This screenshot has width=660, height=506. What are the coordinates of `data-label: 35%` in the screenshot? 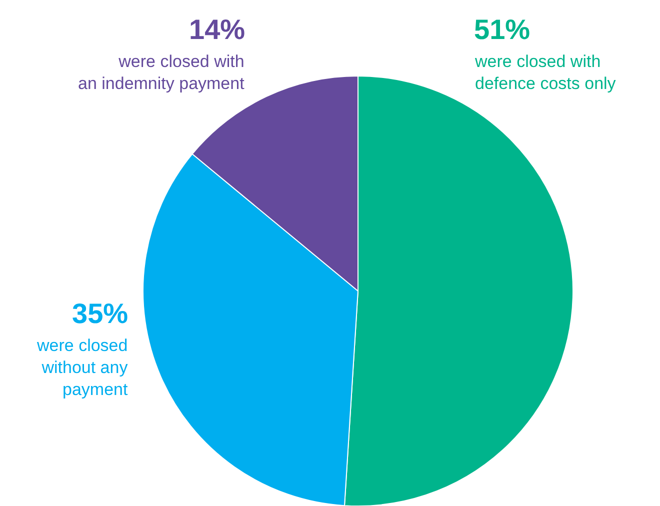 It's located at (100, 313).